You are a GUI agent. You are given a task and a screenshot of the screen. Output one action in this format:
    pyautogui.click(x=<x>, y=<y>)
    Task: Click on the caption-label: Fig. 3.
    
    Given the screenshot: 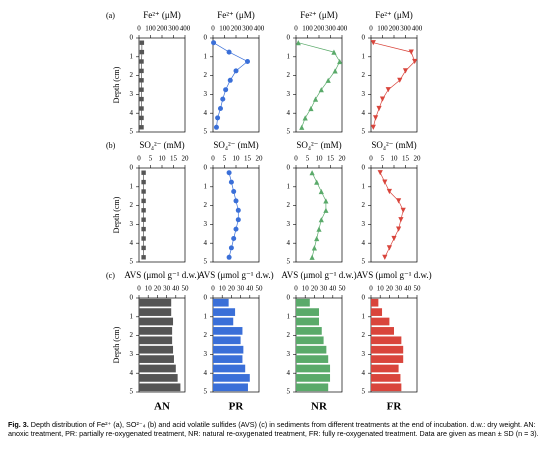 What is the action you would take?
    pyautogui.click(x=18, y=424)
    